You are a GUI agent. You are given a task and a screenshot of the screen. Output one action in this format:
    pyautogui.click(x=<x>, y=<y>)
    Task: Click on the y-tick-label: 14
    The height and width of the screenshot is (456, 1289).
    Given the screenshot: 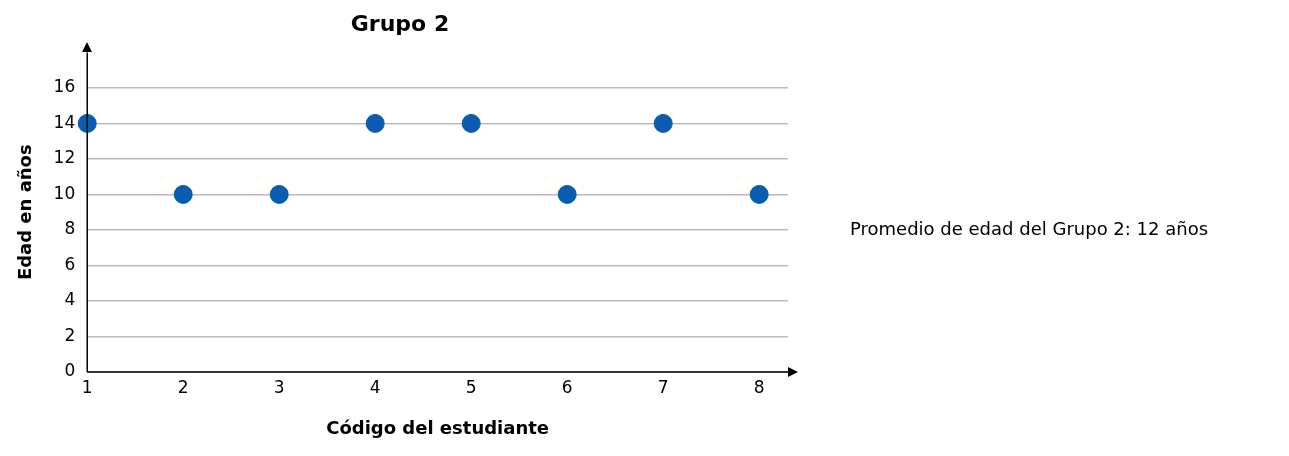 What is the action you would take?
    pyautogui.click(x=64, y=121)
    